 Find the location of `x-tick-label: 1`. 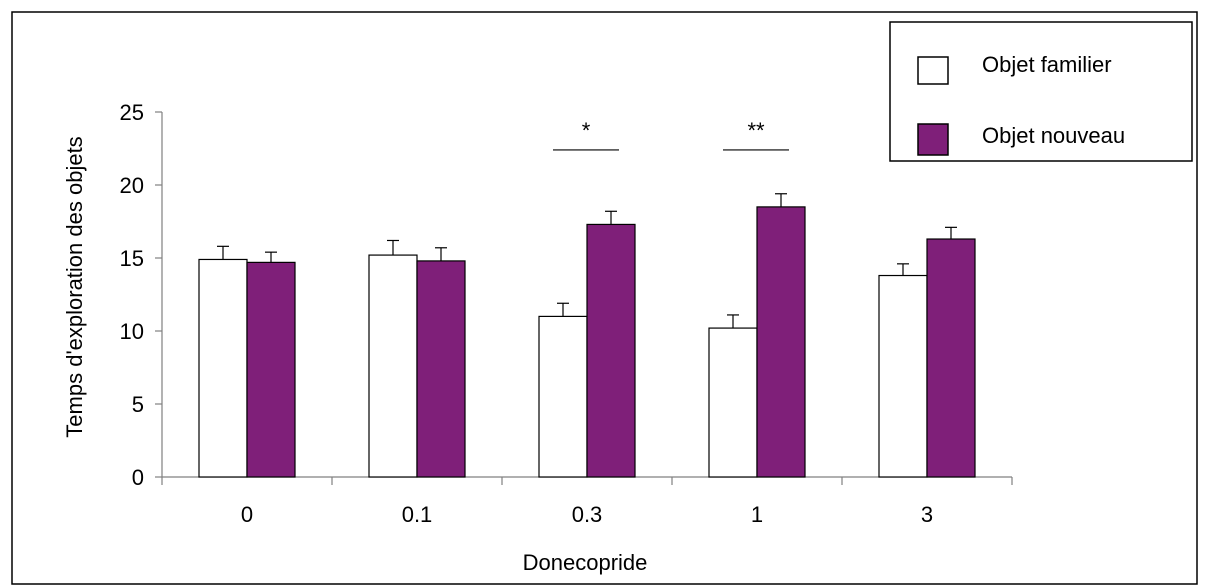

x-tick-label: 1 is located at coordinates (757, 514).